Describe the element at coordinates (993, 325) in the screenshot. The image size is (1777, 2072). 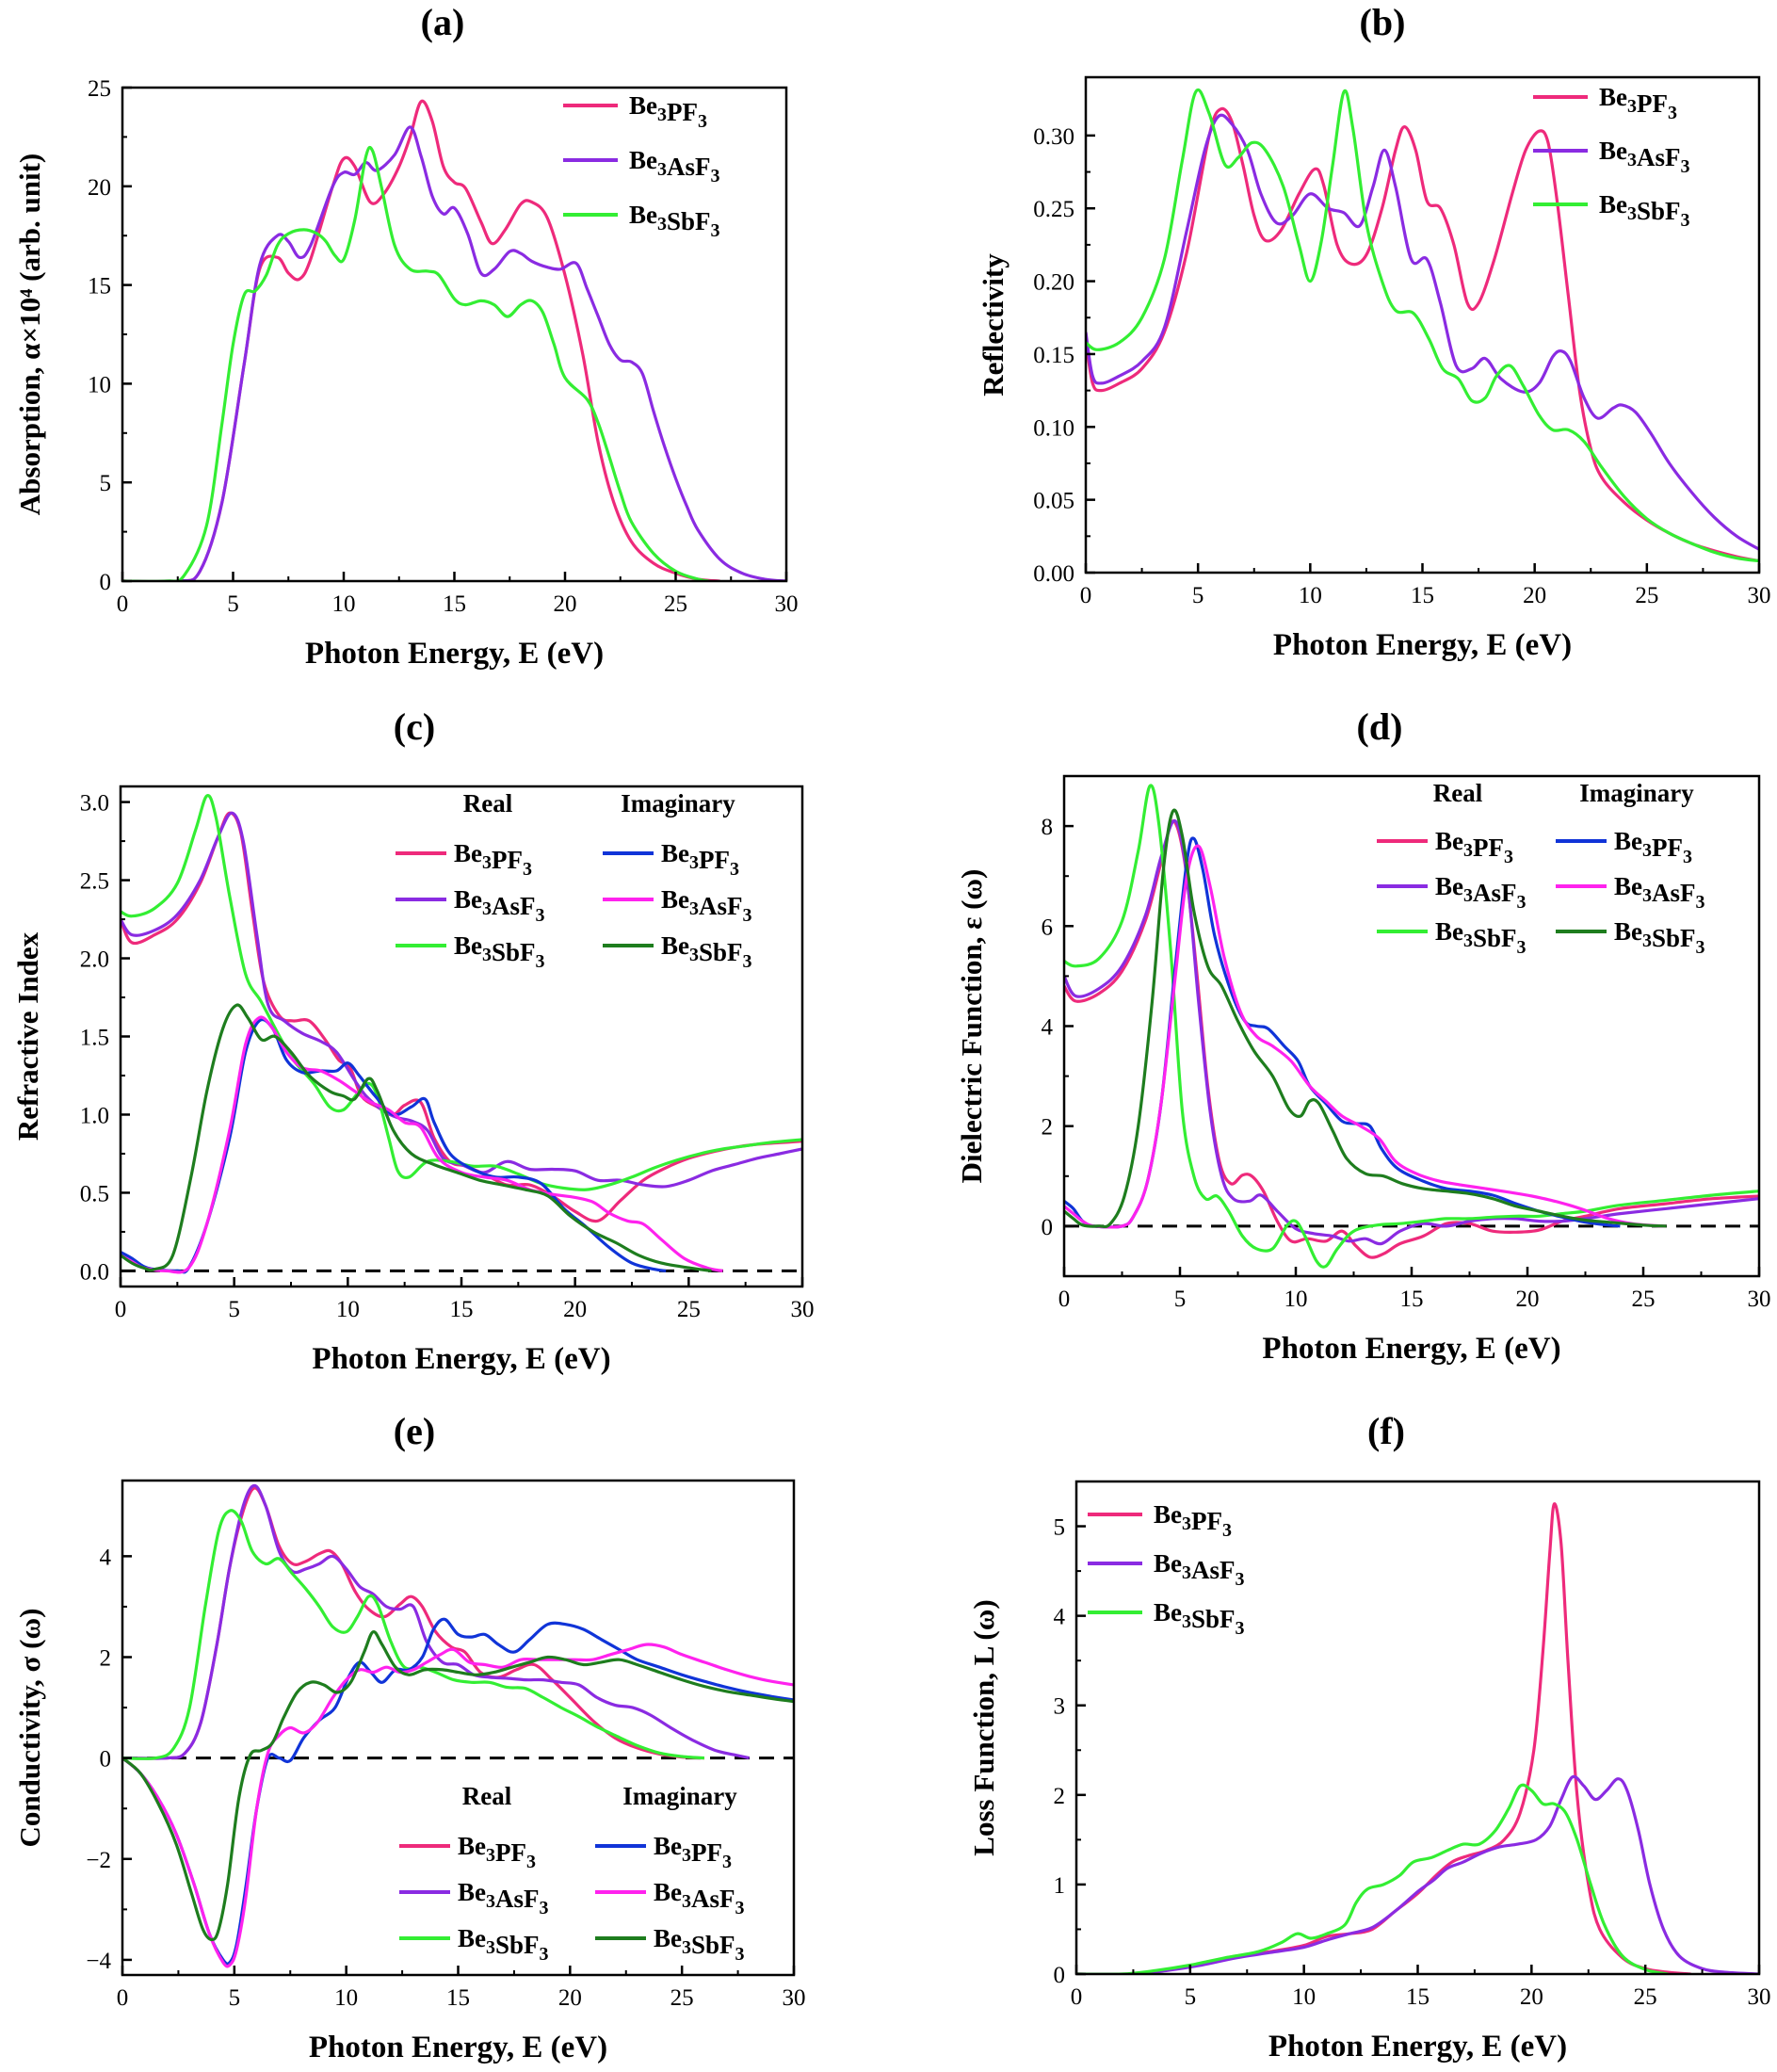
I see `y-axis-label: Reflectivity` at that location.